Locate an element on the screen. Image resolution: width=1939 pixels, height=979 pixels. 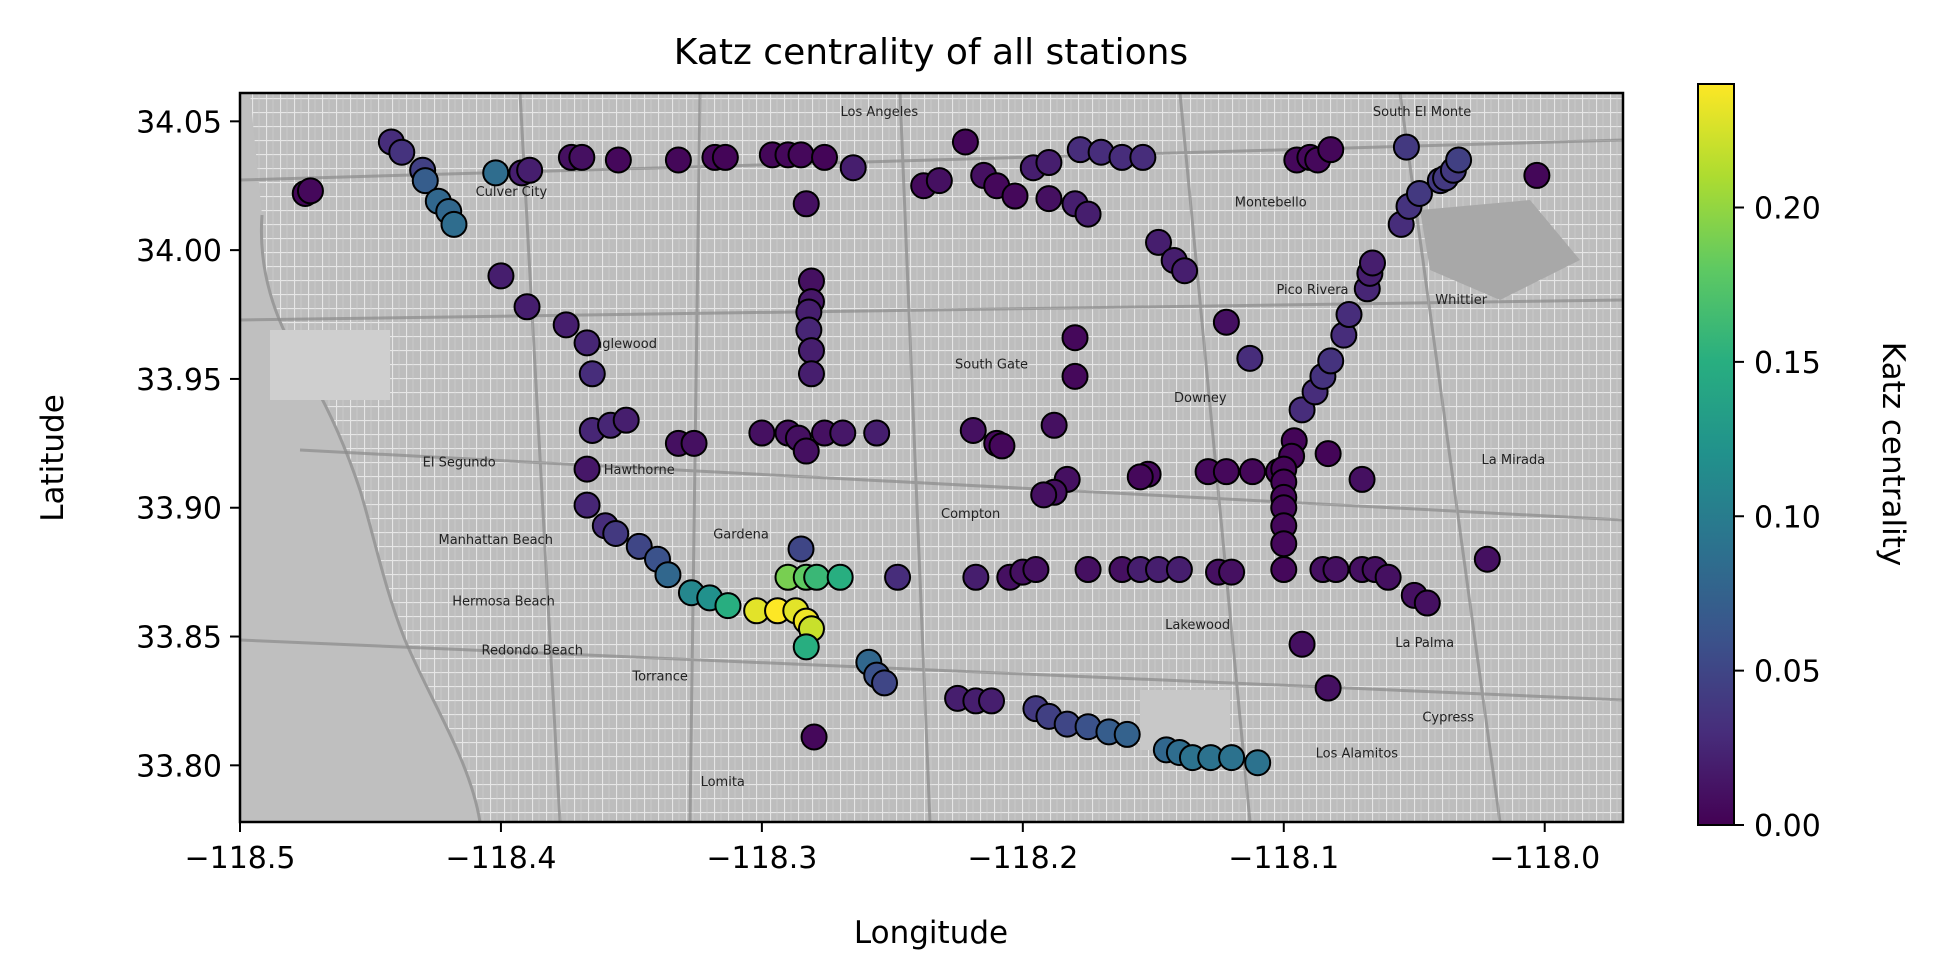
x-tick-label: −118.0 is located at coordinates (1544, 858).